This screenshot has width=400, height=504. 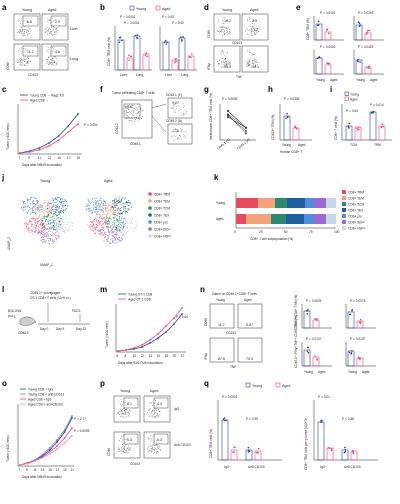 I want to click on b-legend-aged: Aged, so click(x=166, y=9).